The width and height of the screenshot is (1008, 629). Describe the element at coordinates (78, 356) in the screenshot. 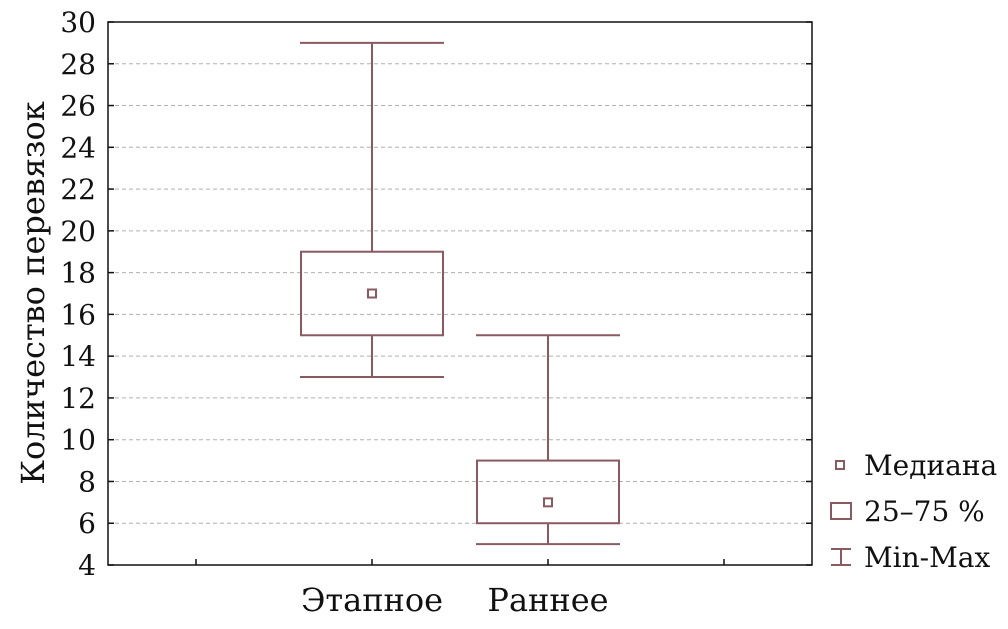

I see `y-tick-label: 14` at that location.